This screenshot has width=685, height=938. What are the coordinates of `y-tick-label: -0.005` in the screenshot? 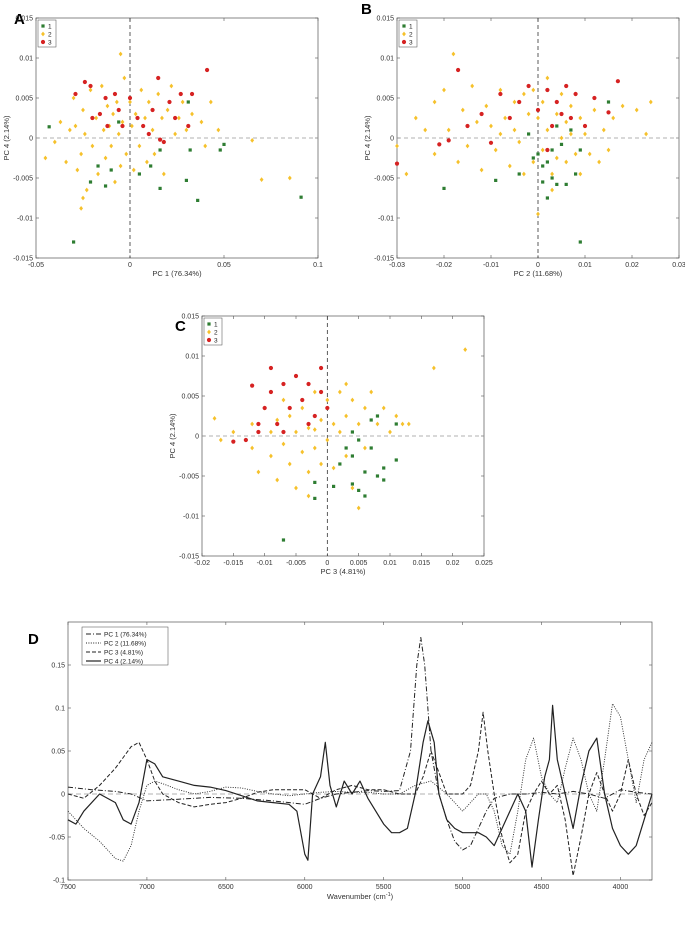 It's located at (189, 477).